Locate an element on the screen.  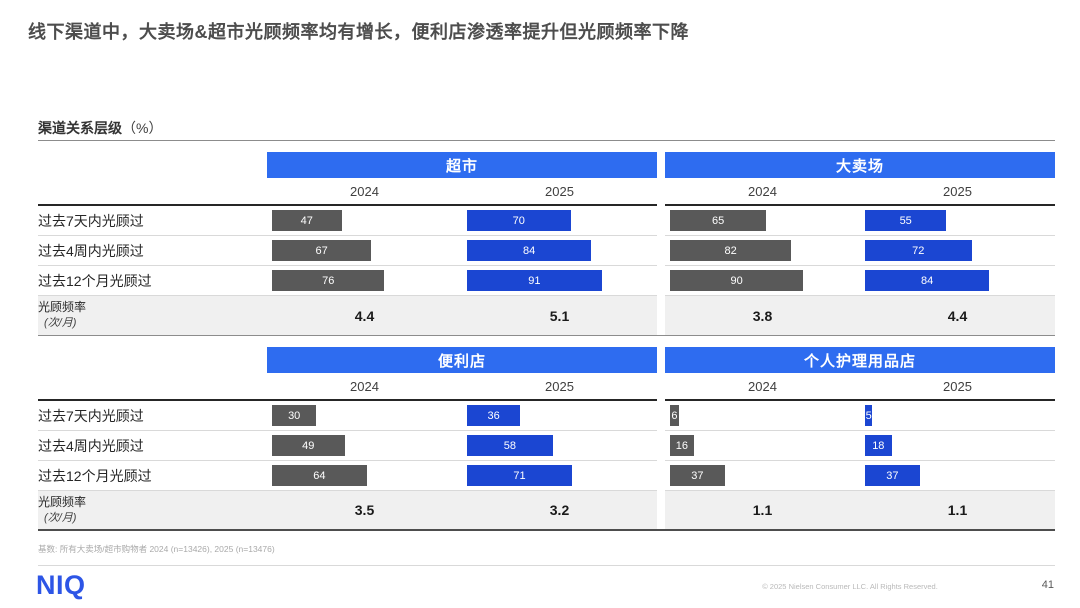
table-row: 过去7天内光顾过 47 70 65 55 is located at coordinates (546, 221).